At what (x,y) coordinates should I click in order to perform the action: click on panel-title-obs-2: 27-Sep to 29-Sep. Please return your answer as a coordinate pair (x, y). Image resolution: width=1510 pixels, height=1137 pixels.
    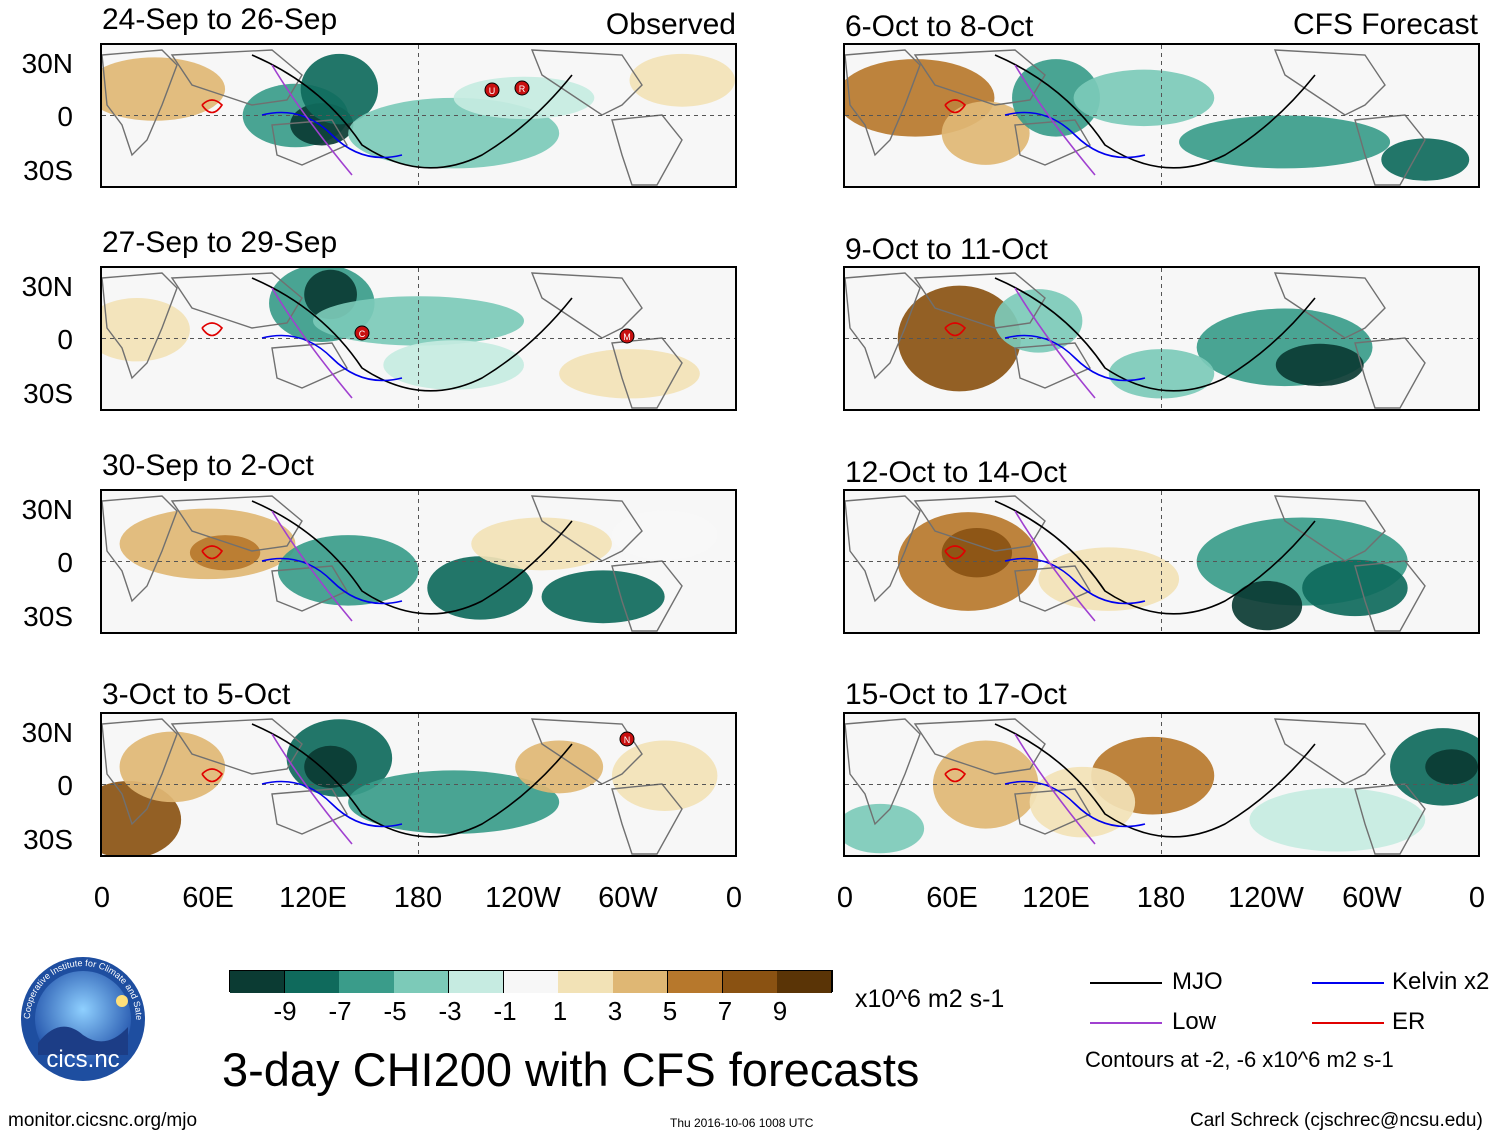
    Looking at the image, I should click on (220, 242).